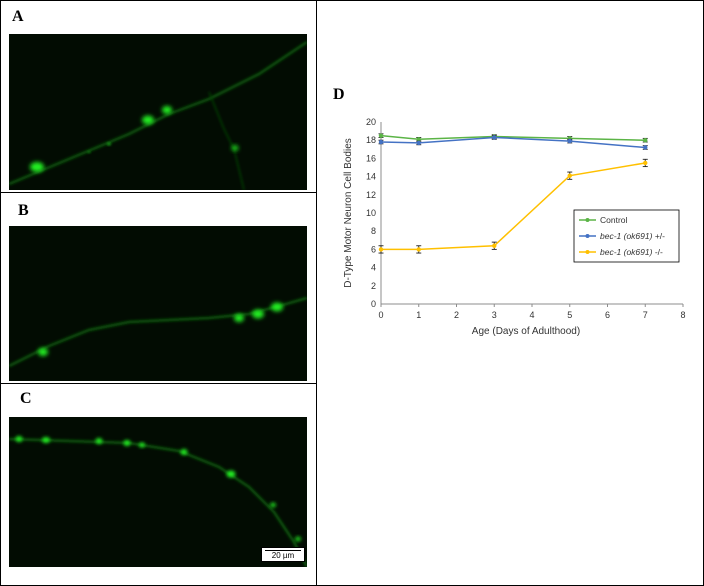 The image size is (704, 586). What do you see at coordinates (373, 304) in the screenshot?
I see `y-tick-label: 0` at bounding box center [373, 304].